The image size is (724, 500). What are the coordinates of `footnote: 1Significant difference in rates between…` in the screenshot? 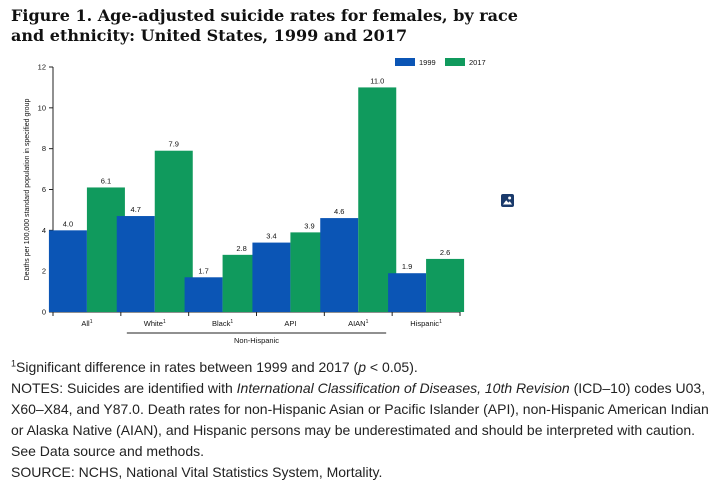 It's located at (361, 367).